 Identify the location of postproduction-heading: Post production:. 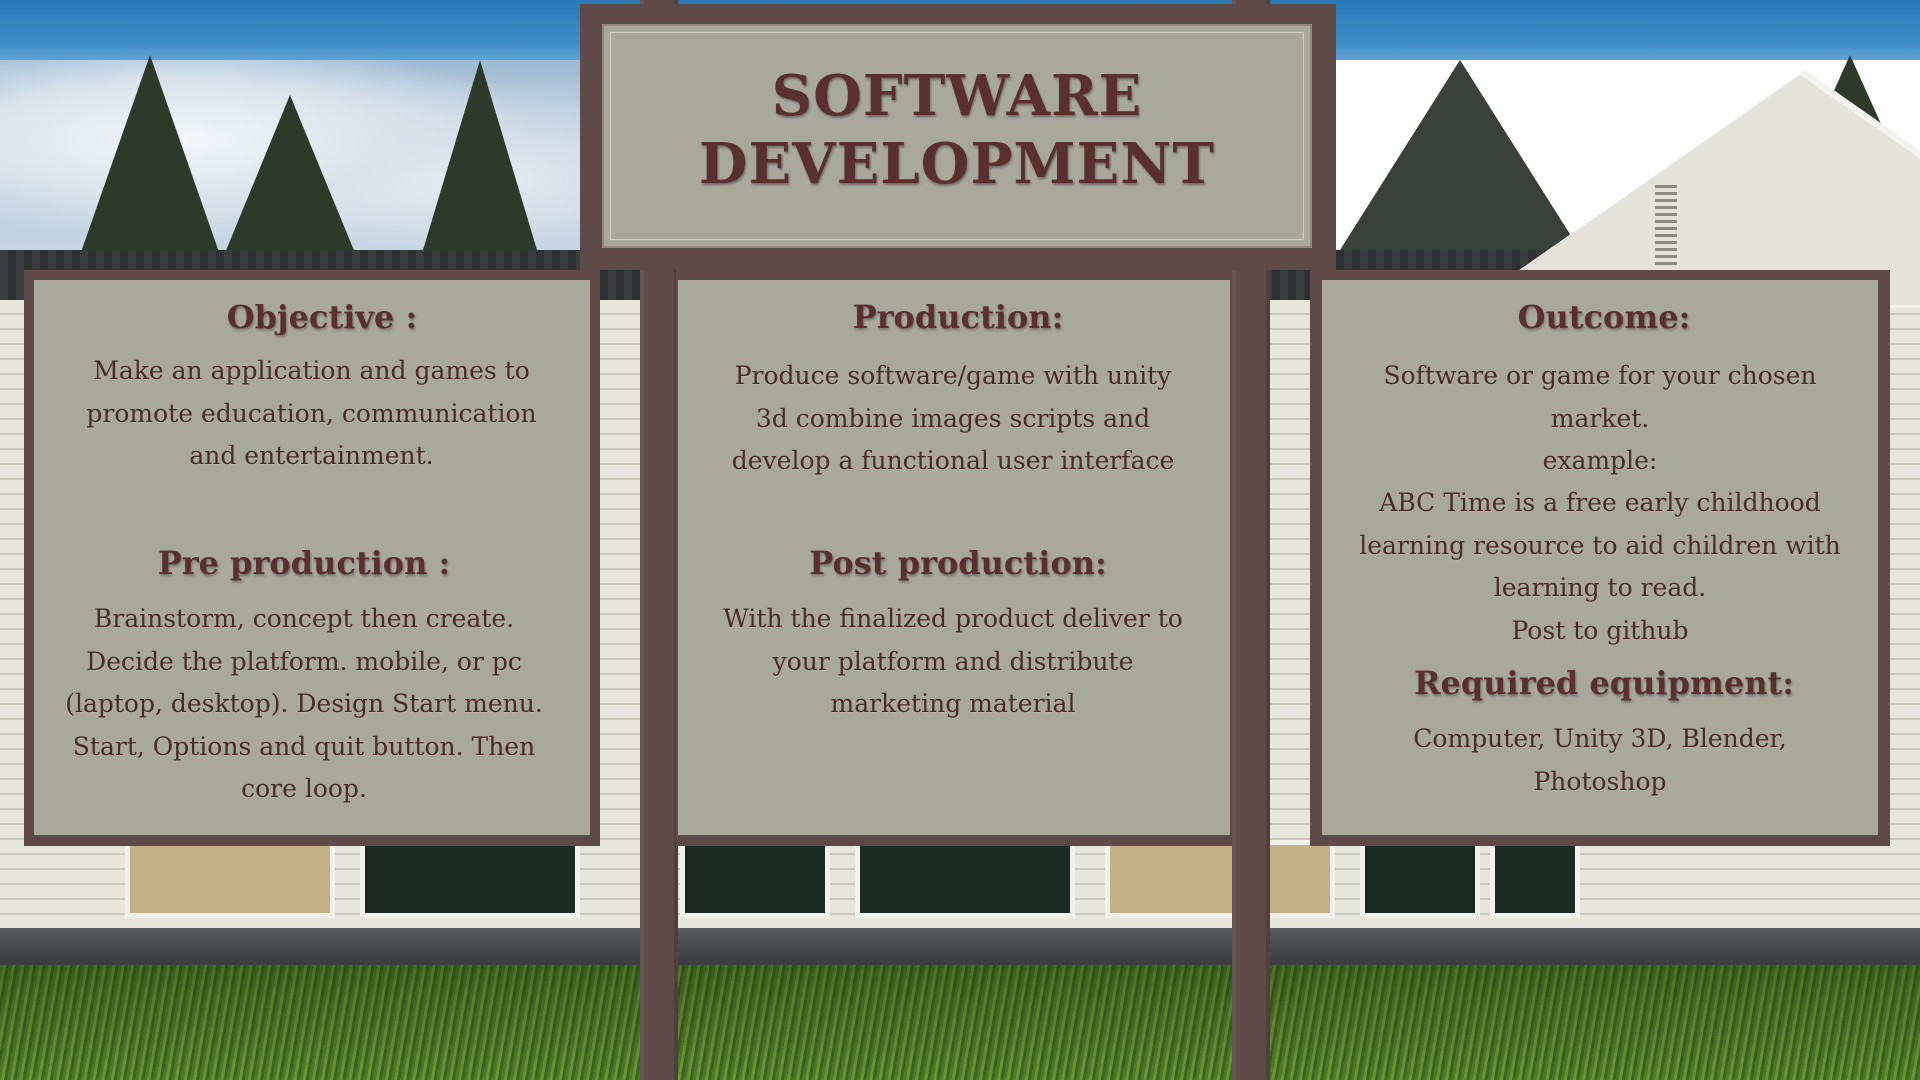
(958, 563).